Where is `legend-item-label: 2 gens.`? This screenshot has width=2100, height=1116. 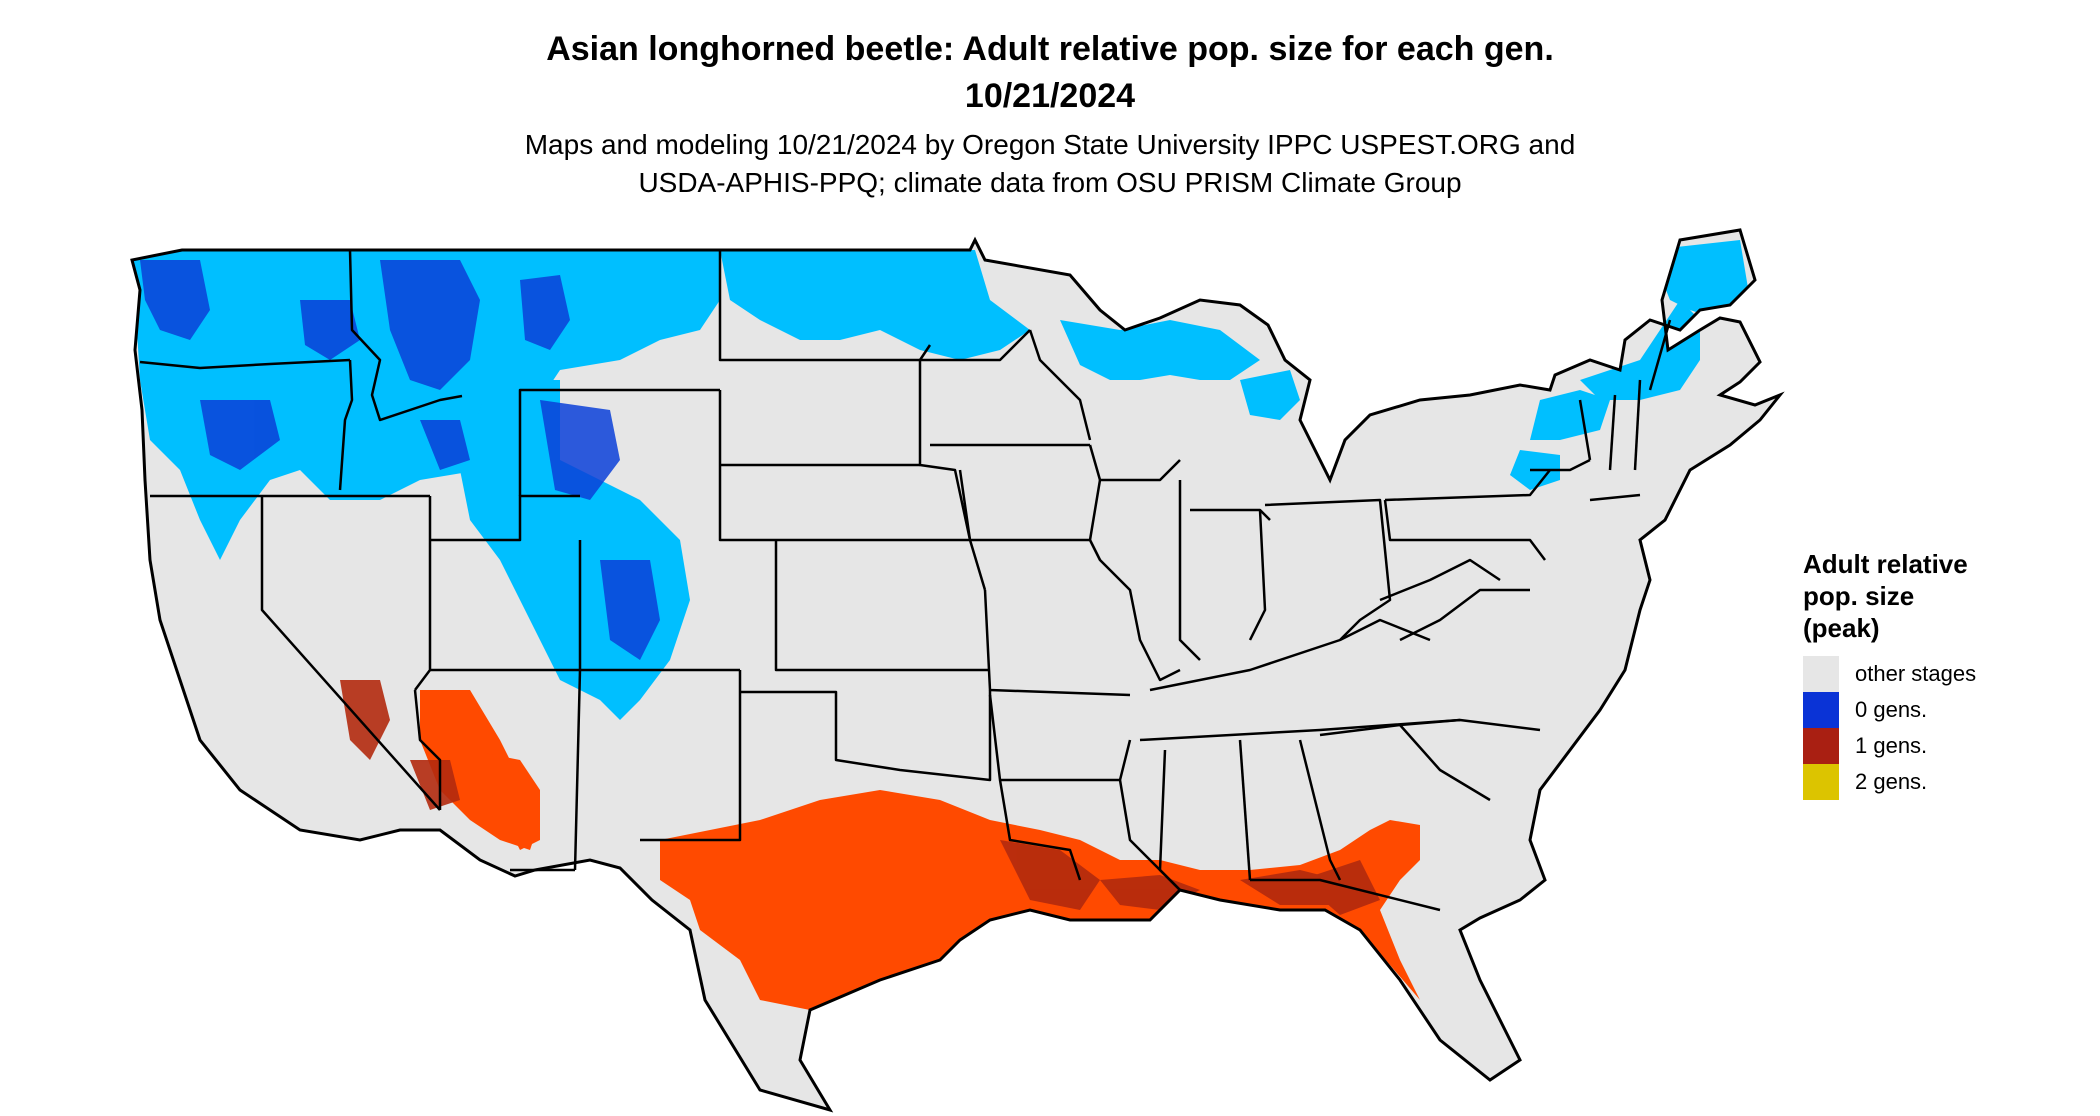
legend-item-label: 2 gens. is located at coordinates (1891, 781).